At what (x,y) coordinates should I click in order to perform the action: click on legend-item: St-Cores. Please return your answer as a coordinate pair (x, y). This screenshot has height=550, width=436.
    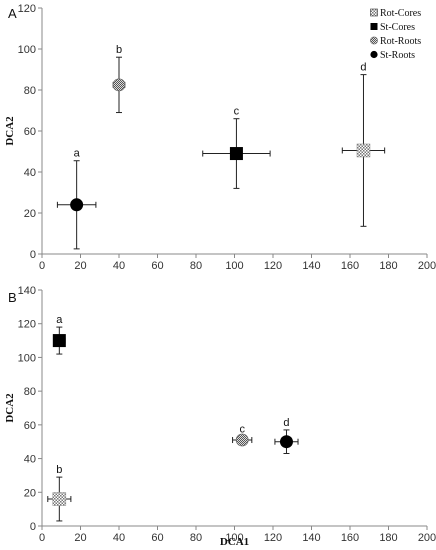
    Looking at the image, I should click on (392, 27).